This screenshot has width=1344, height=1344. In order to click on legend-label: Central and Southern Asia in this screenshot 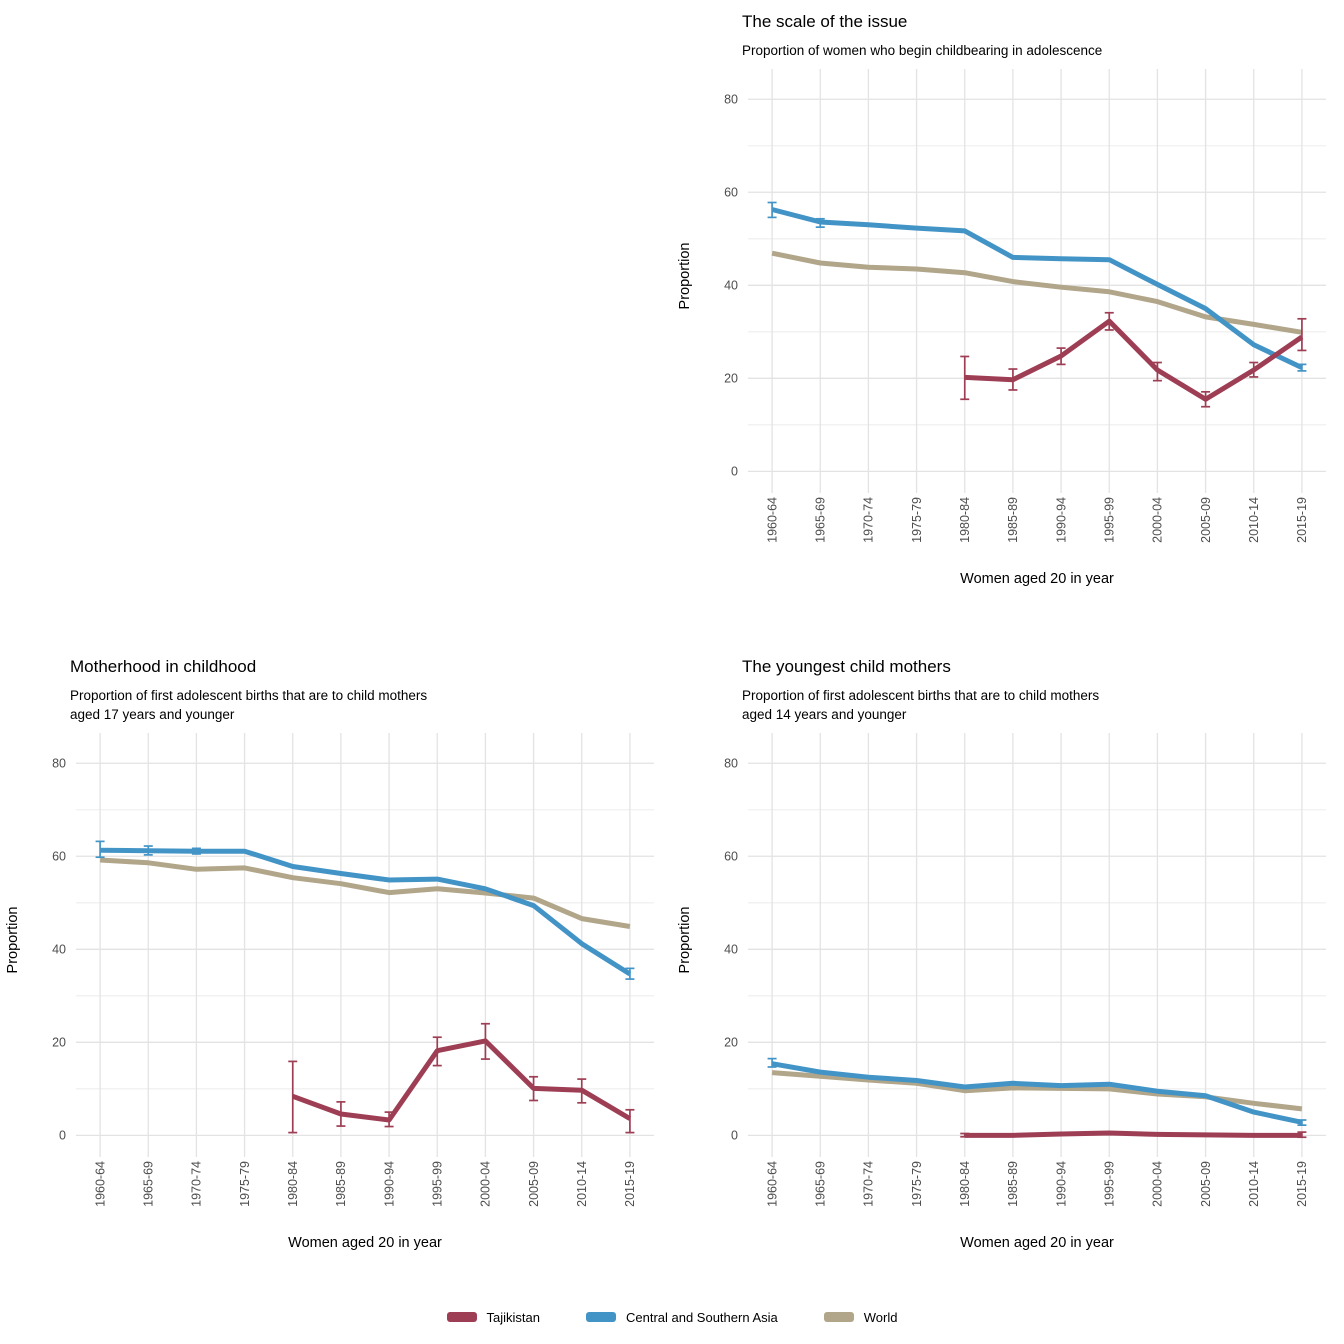, I will do `click(701, 1317)`.